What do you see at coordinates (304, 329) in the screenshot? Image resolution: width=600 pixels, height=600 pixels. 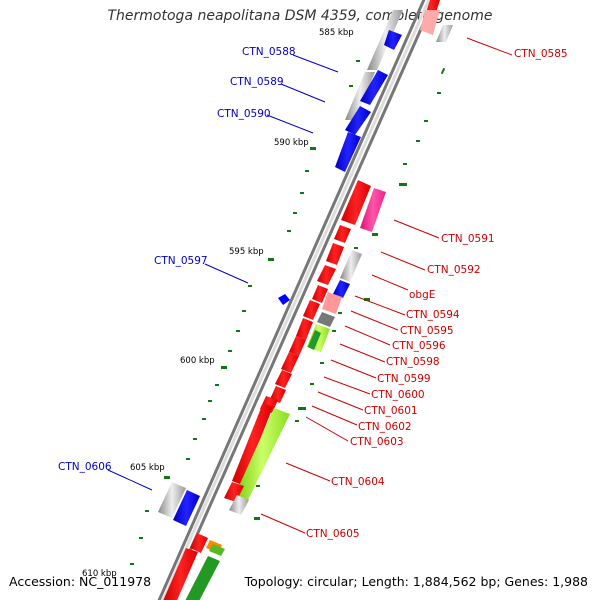 I see `gene-red-d` at bounding box center [304, 329].